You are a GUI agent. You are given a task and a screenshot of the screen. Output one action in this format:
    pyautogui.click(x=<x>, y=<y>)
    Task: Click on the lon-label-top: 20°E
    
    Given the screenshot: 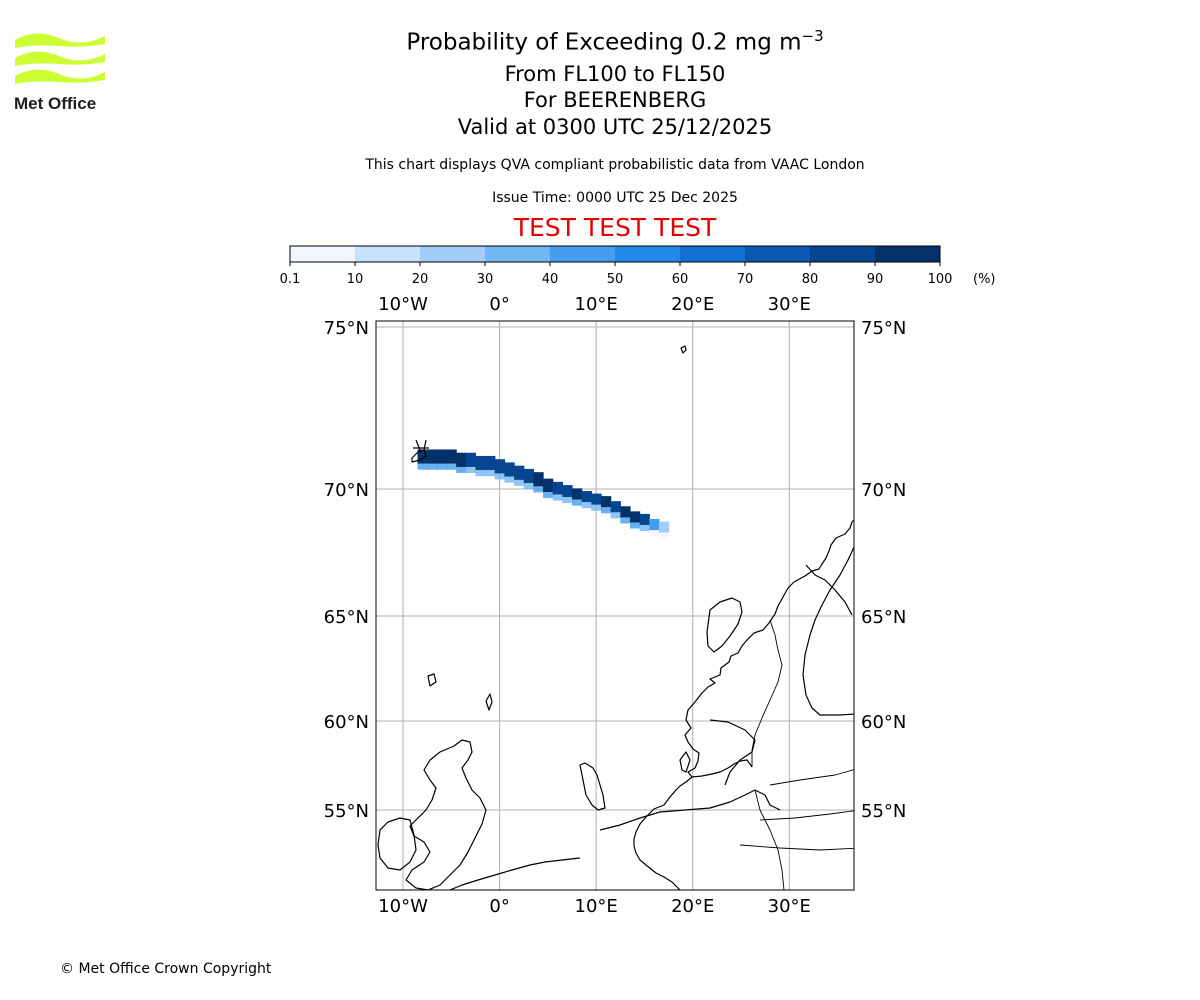 What is the action you would take?
    pyautogui.click(x=692, y=304)
    